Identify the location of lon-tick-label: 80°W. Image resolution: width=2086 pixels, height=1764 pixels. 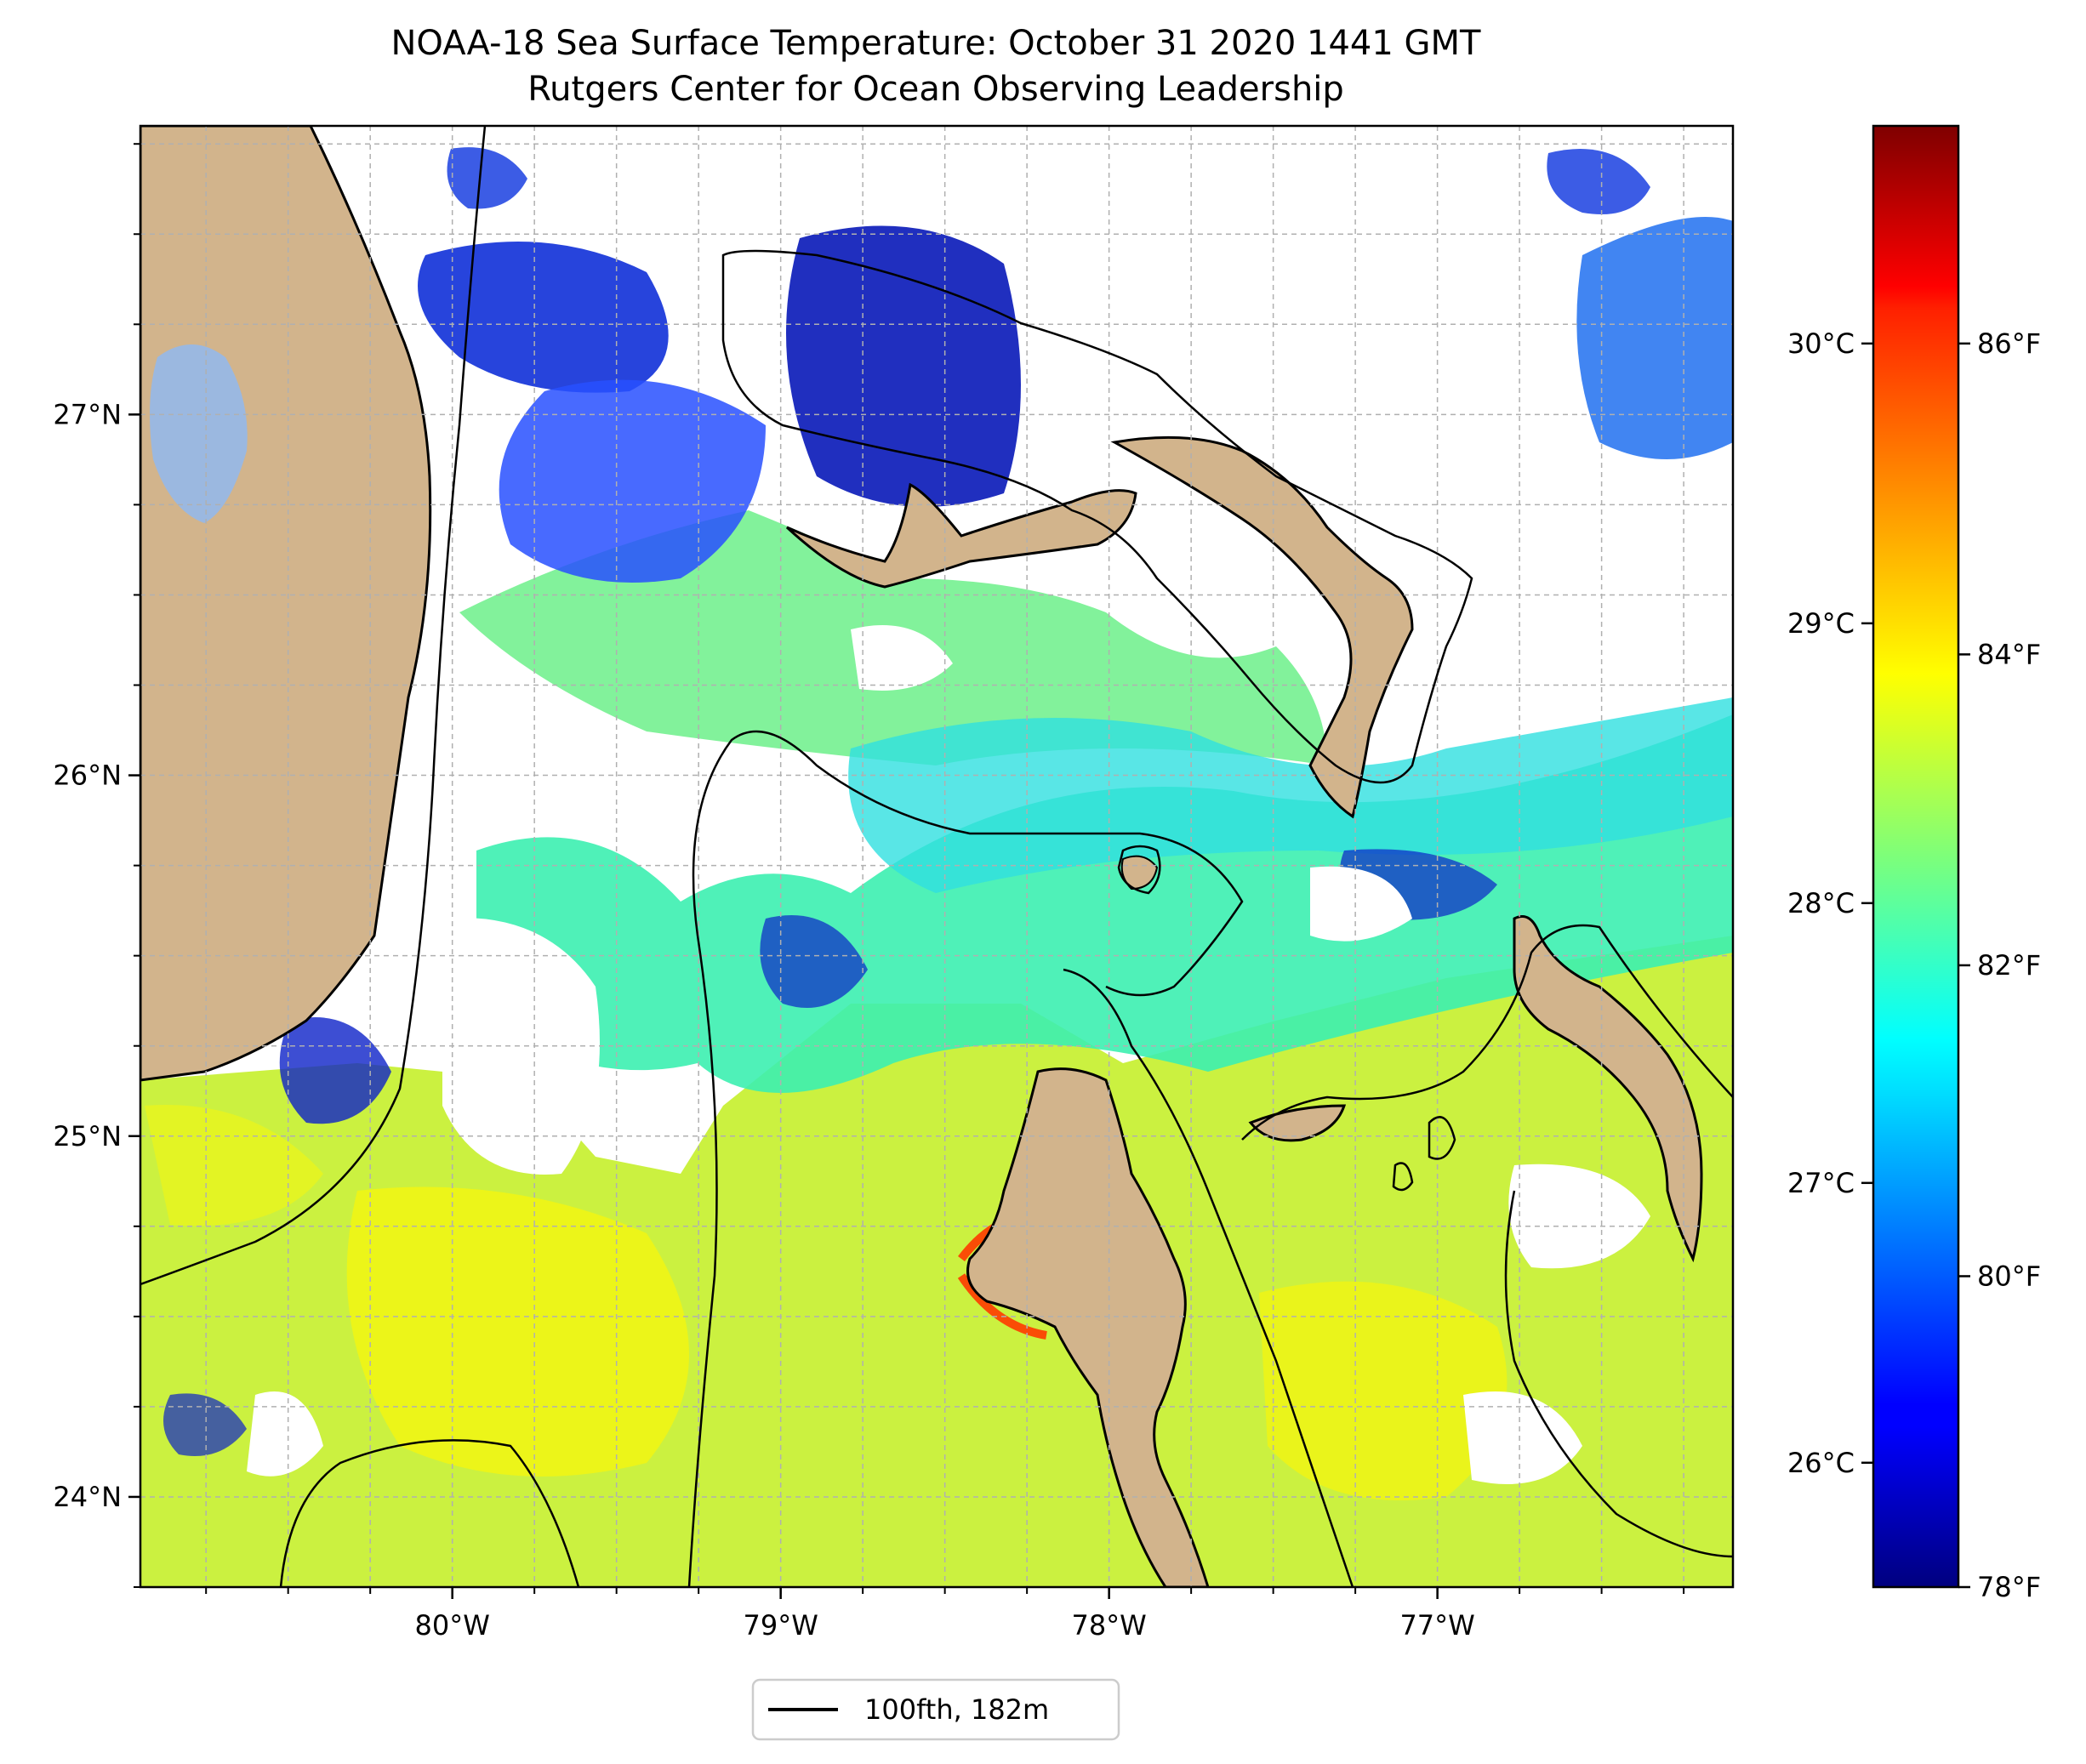
(452, 1625).